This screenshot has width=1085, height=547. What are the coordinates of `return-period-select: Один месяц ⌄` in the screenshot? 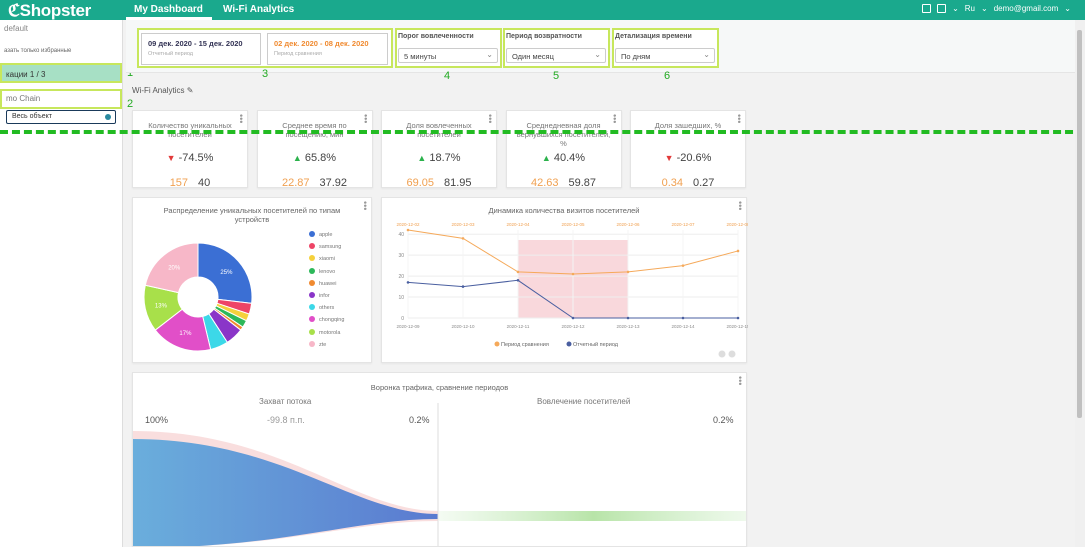 It's located at (556, 55).